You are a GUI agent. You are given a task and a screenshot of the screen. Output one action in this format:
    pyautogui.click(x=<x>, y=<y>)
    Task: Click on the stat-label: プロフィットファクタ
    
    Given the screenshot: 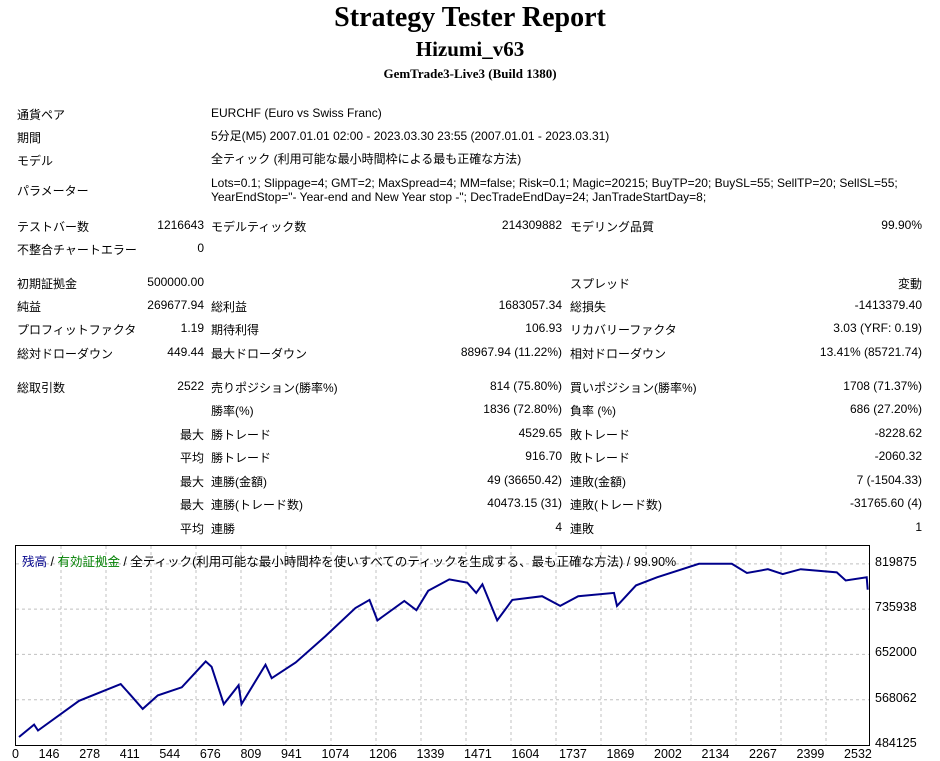 What is the action you would take?
    pyautogui.click(x=77, y=330)
    